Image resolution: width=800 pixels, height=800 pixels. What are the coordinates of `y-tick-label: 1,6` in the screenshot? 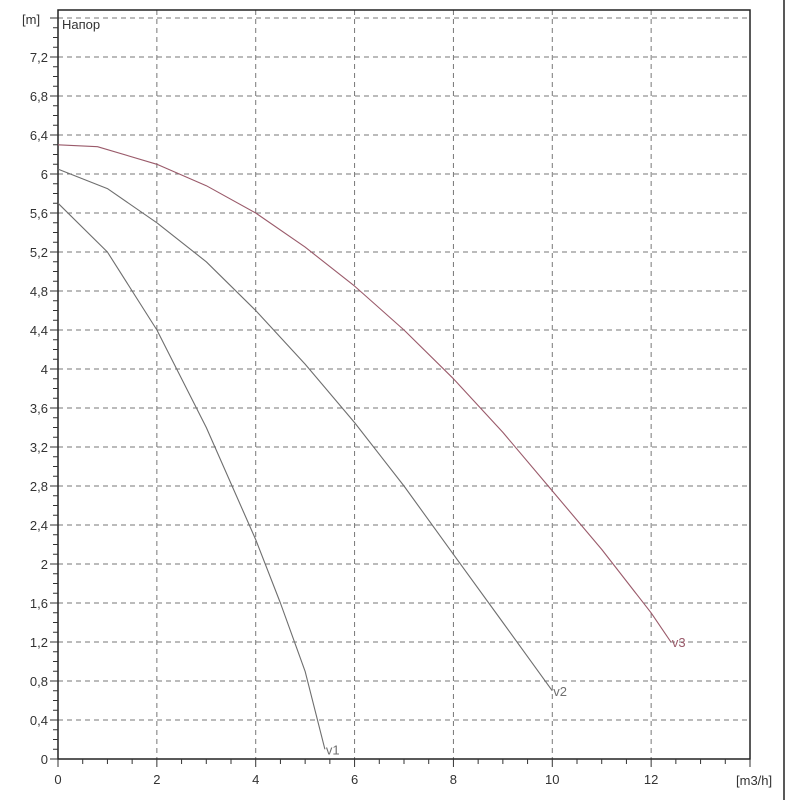 It's located at (39, 603).